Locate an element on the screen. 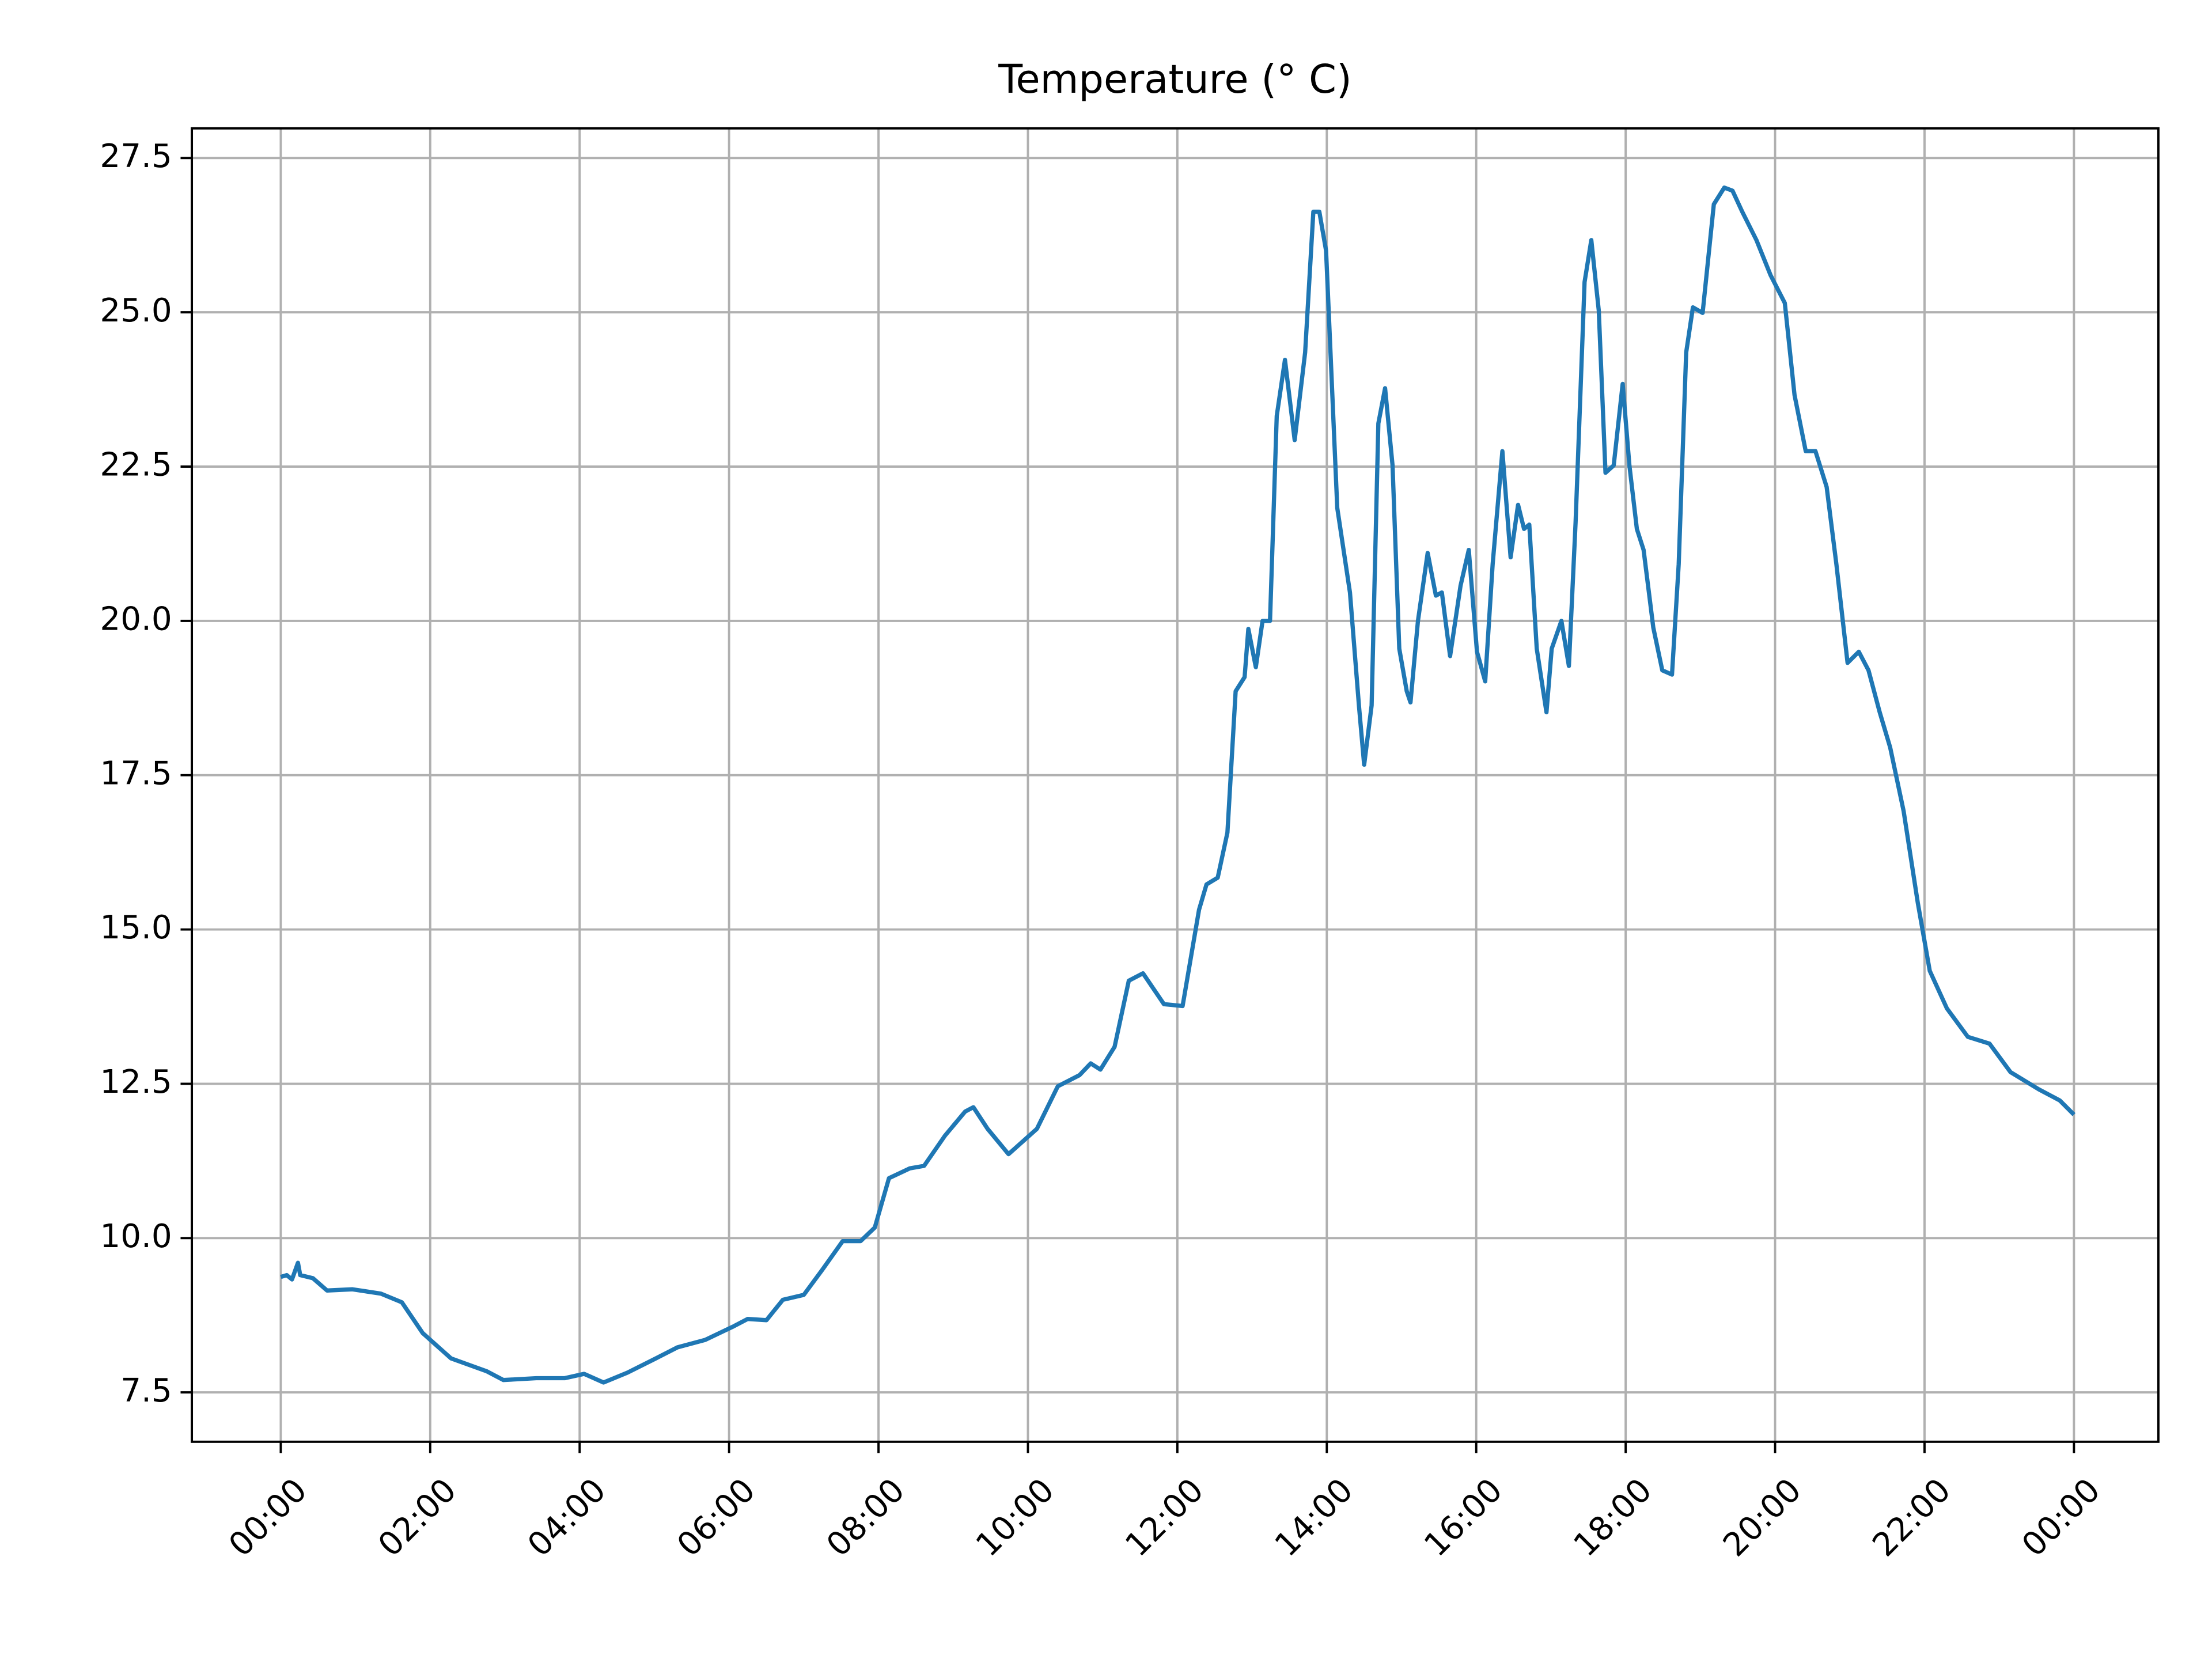 The height and width of the screenshot is (1659, 2212). y-tick-label: 10.0 is located at coordinates (136, 1236).